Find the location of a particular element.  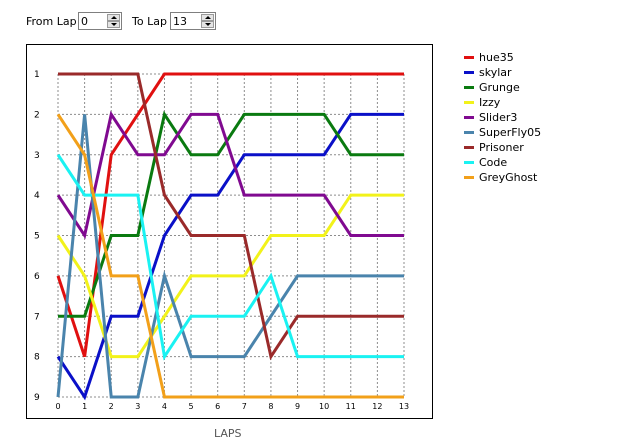

legend-label: Prisoner is located at coordinates (501, 147).